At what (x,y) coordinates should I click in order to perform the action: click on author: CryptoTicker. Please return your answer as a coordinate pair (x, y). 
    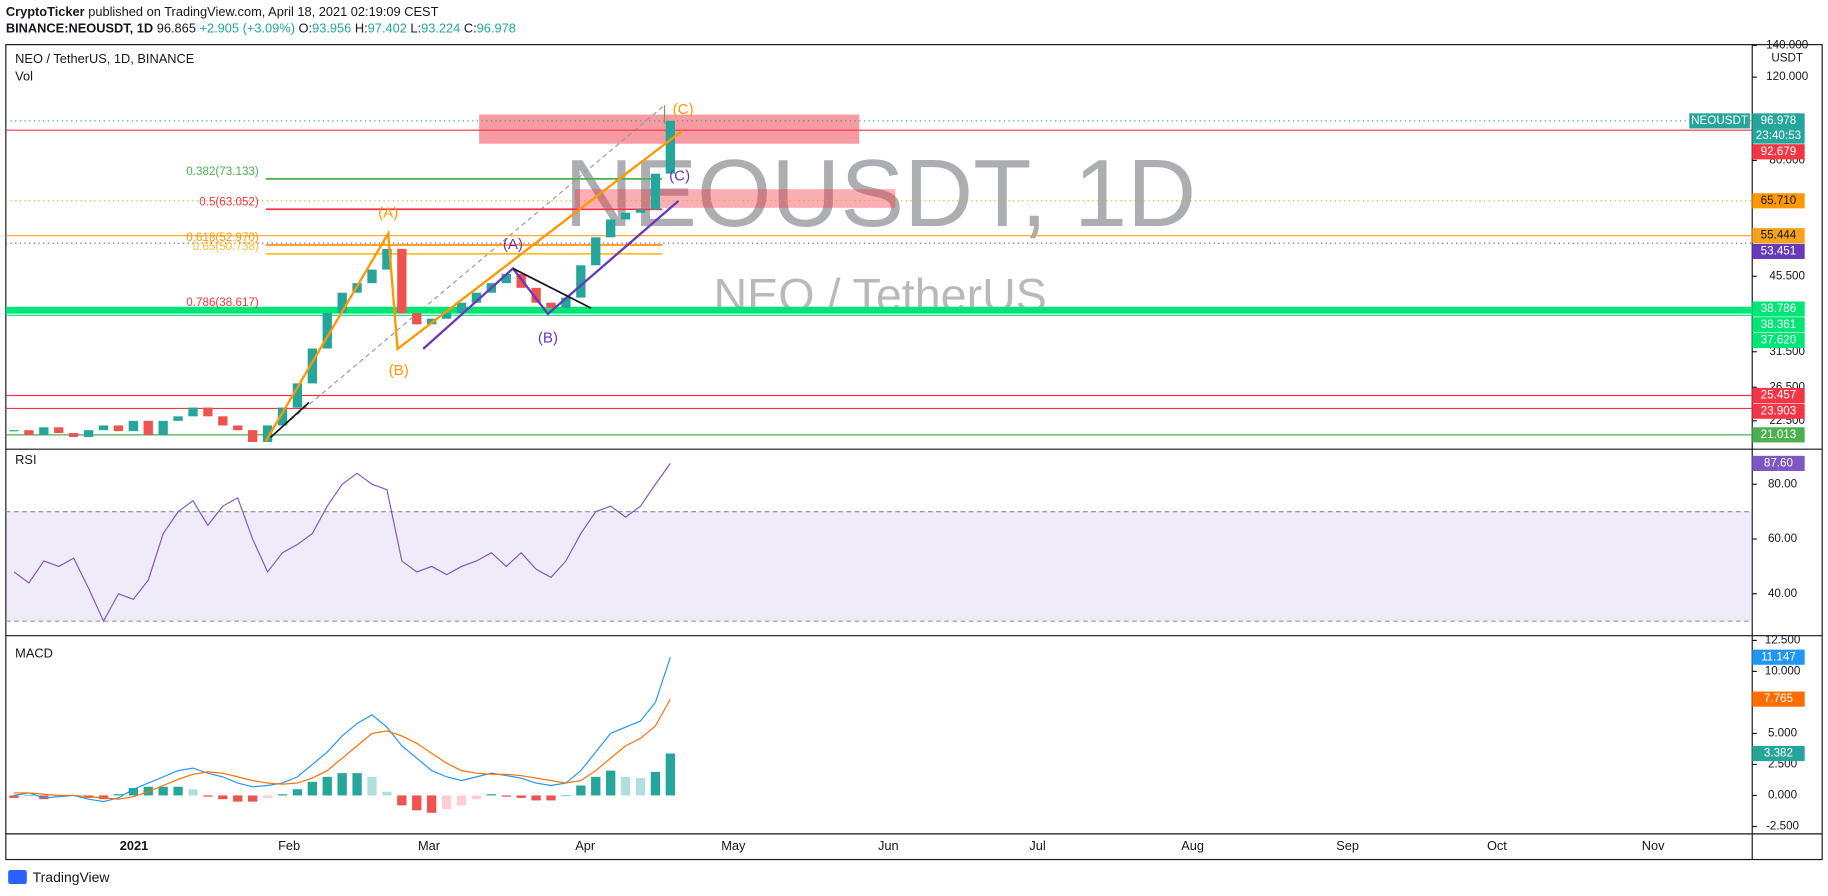
    Looking at the image, I should click on (45, 12).